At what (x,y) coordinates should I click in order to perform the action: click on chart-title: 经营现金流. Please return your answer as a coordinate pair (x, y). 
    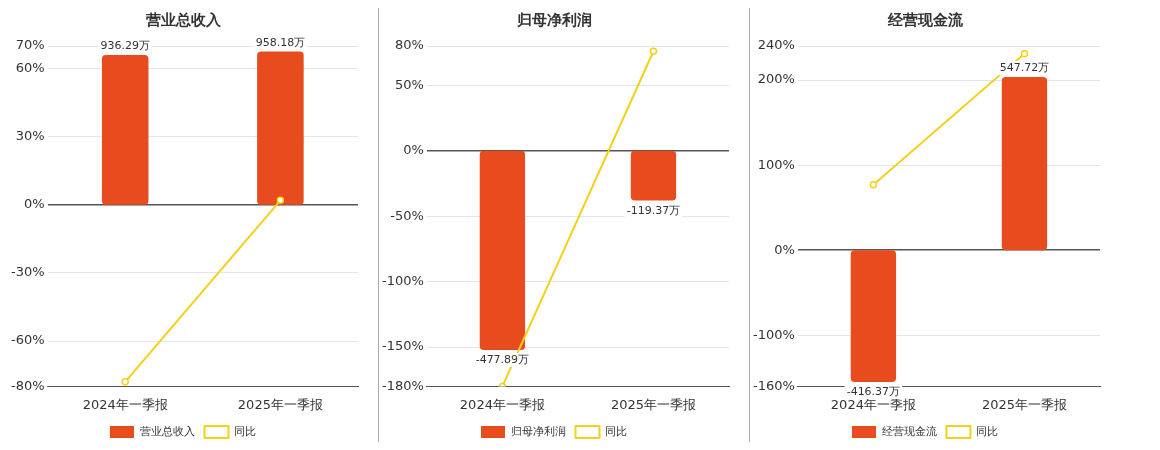
    Looking at the image, I should click on (925, 19).